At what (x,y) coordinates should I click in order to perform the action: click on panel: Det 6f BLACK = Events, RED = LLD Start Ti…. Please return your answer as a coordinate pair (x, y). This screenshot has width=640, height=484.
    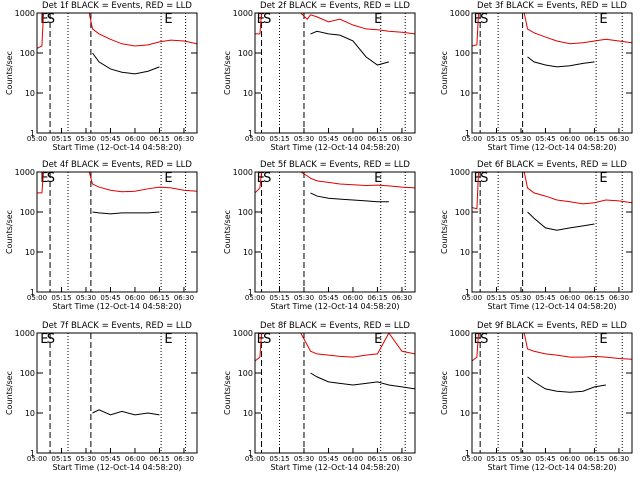
    Looking at the image, I should click on (536, 235).